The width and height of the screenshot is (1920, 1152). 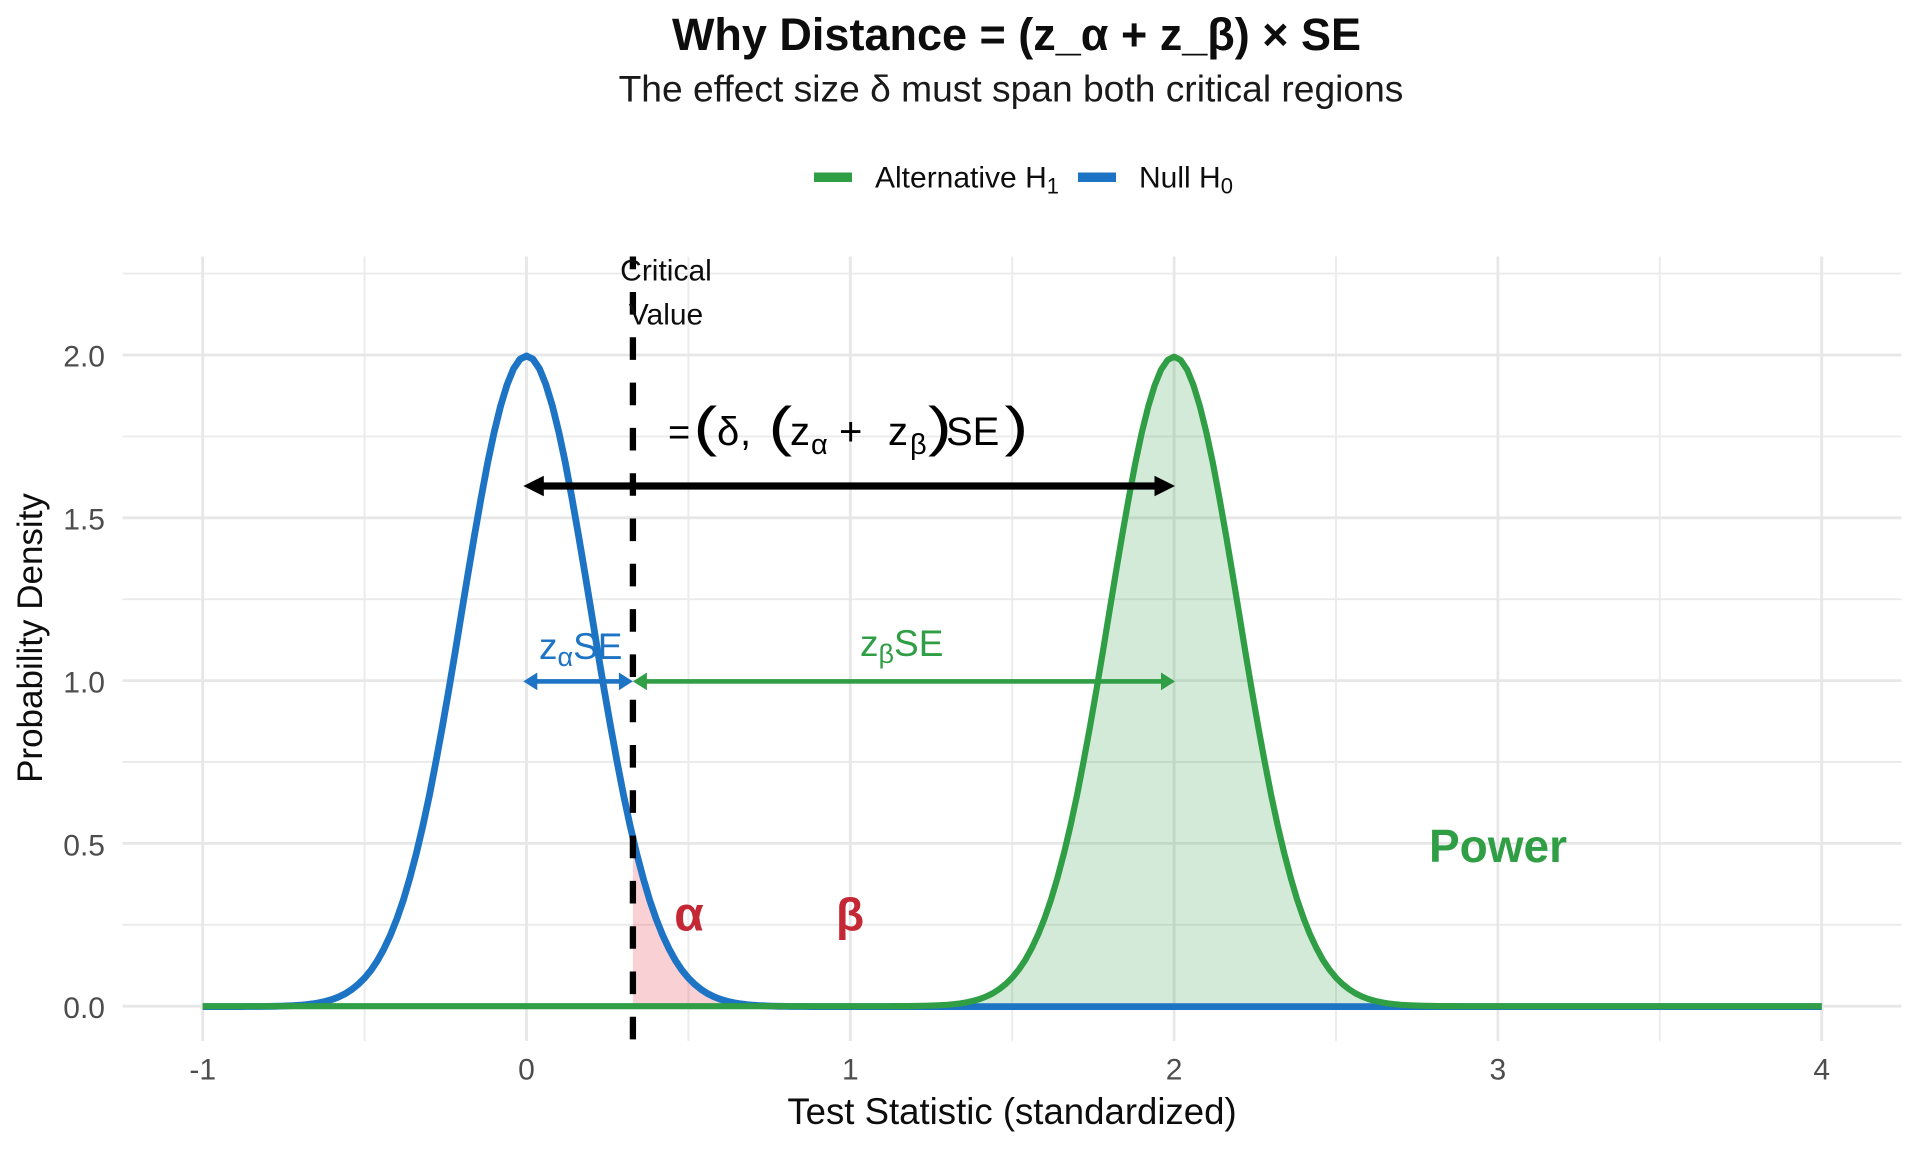 I want to click on svg-text: α, so click(x=689, y=915).